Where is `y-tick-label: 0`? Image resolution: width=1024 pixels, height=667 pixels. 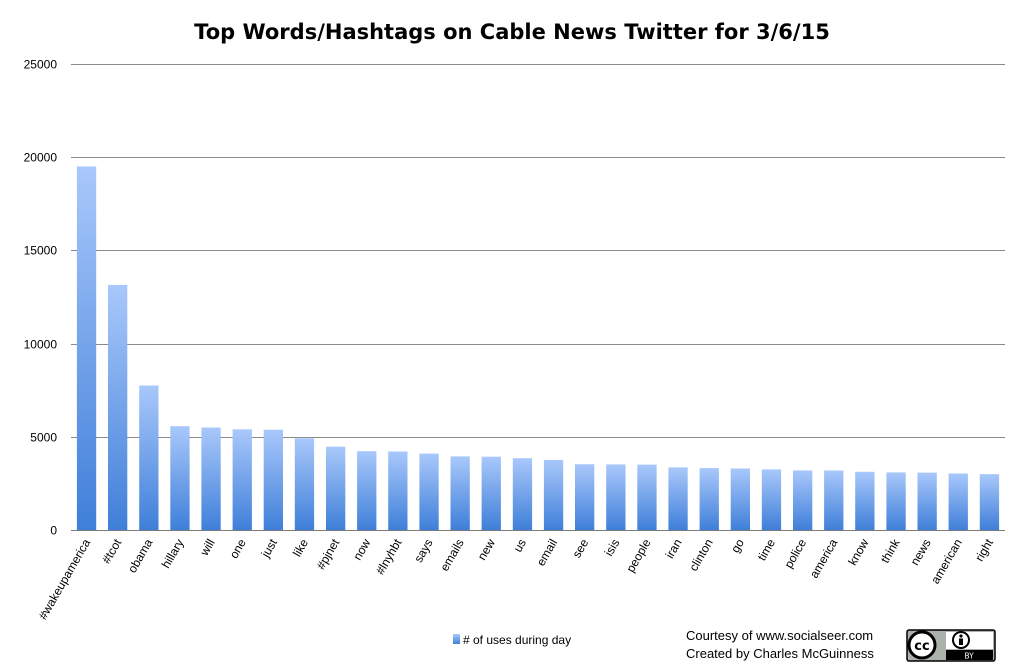 y-tick-label: 0 is located at coordinates (53, 531).